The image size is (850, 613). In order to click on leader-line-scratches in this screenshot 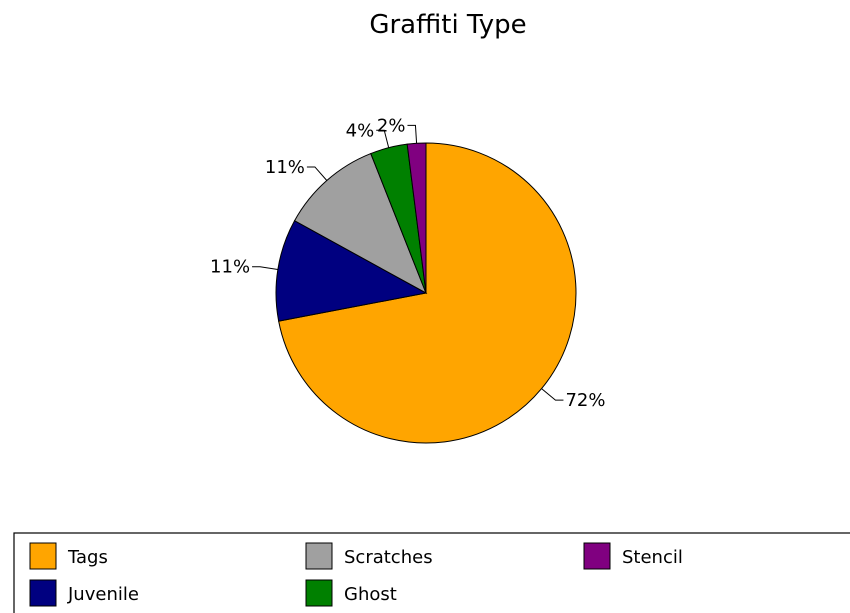, I will do `click(317, 173)`.